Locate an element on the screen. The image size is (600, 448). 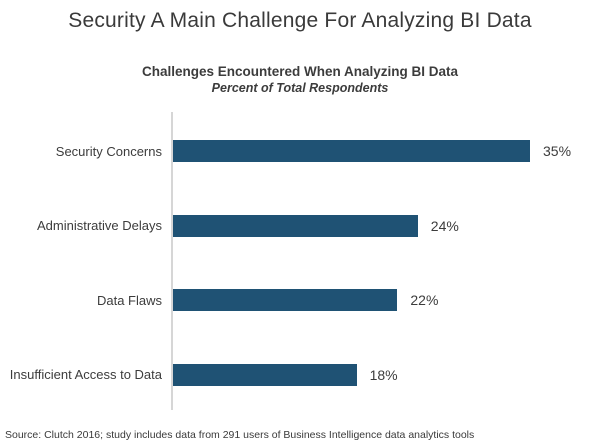
bar-track: 35% is located at coordinates (372, 151).